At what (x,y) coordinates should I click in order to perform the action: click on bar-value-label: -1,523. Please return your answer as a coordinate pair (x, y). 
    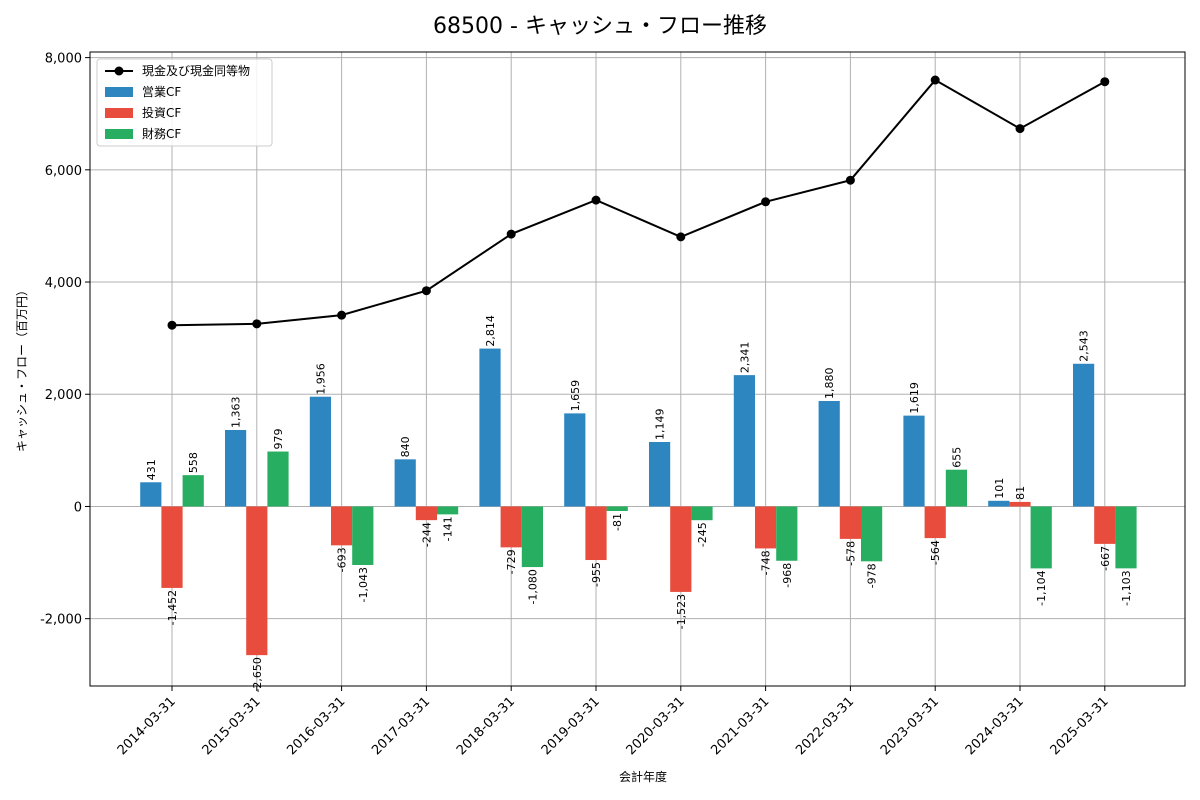
    Looking at the image, I should click on (681, 611).